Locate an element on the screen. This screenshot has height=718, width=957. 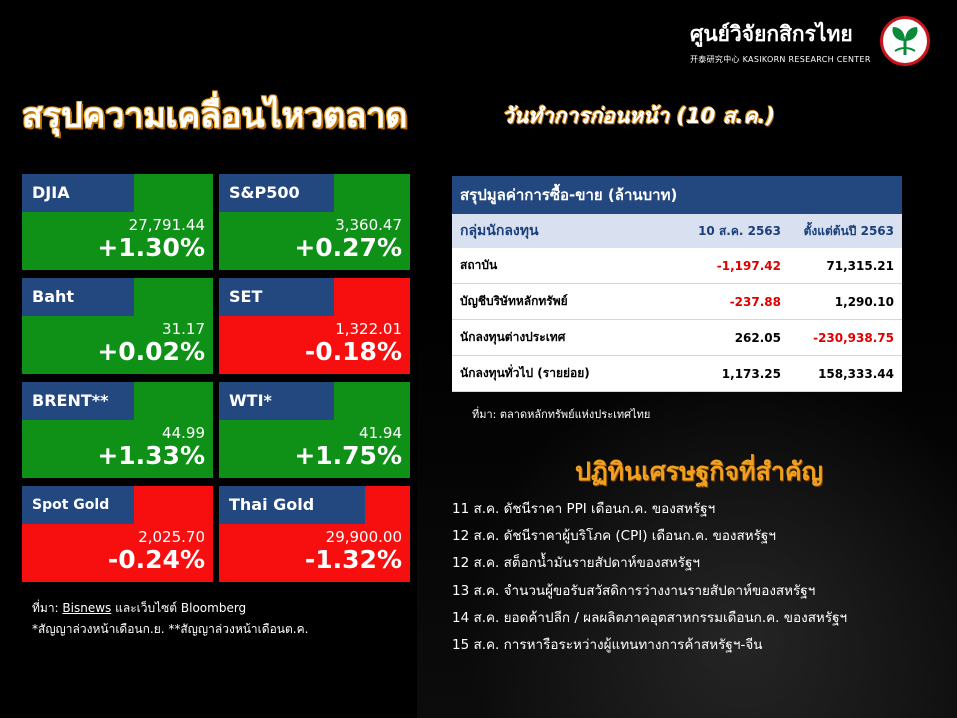
market-tile-set: SET 1,322.01 -0.18% is located at coordinates (314, 326).